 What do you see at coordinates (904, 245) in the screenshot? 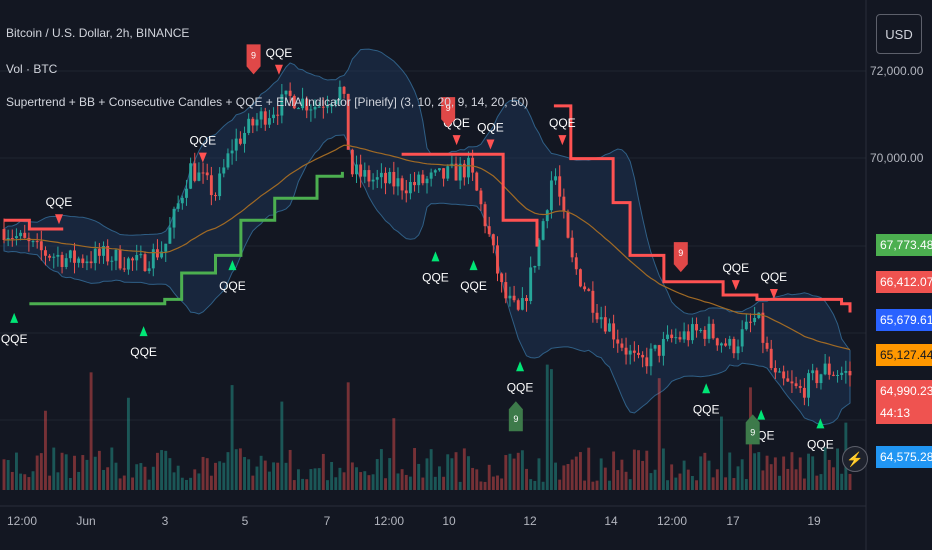
I see `price-tag: 67,773.48` at bounding box center [904, 245].